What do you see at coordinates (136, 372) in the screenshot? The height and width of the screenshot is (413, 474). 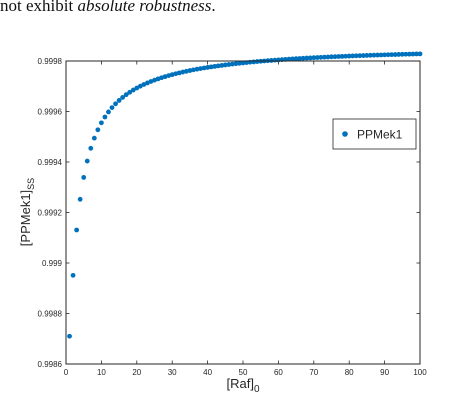 I see `x-tick-label: 20` at bounding box center [136, 372].